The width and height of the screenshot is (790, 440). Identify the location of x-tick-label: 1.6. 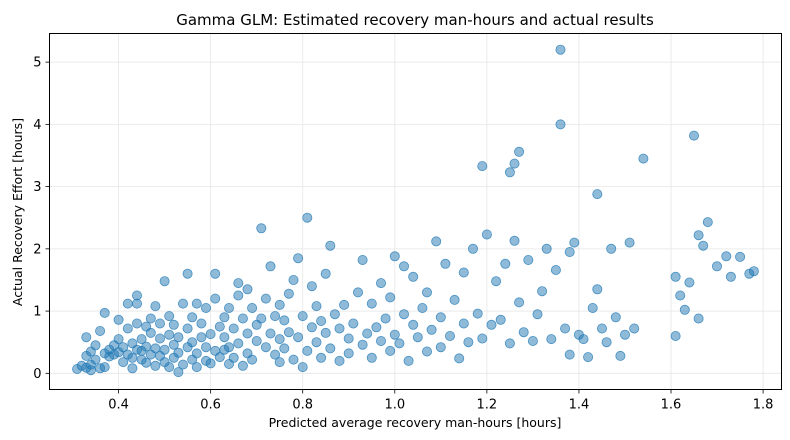
(671, 405).